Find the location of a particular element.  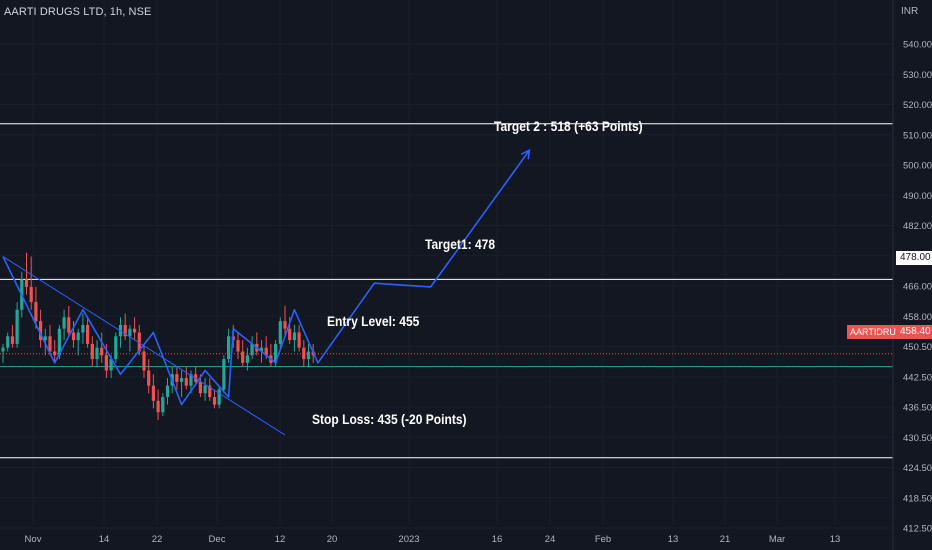

y-tick-label: 520.00 is located at coordinates (917, 105).